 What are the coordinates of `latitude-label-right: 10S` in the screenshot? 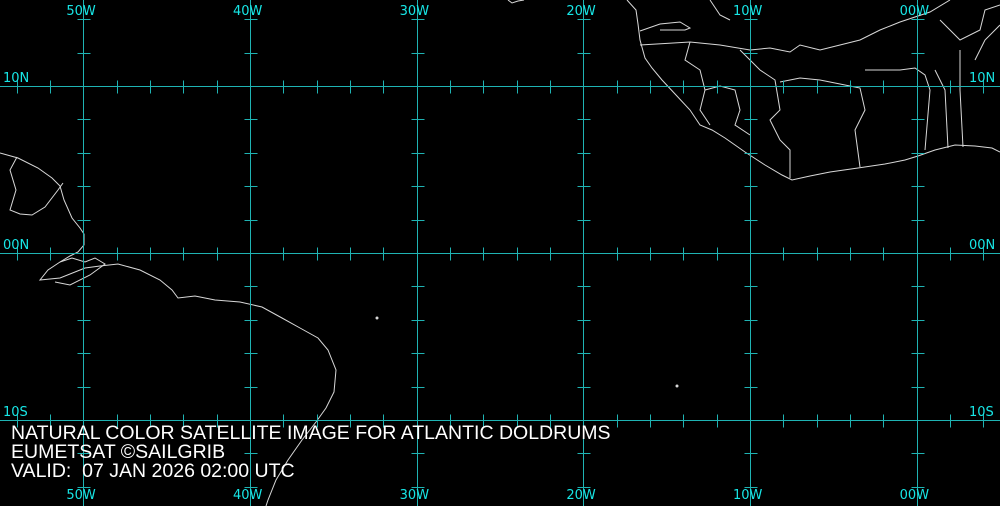 It's located at (981, 412).